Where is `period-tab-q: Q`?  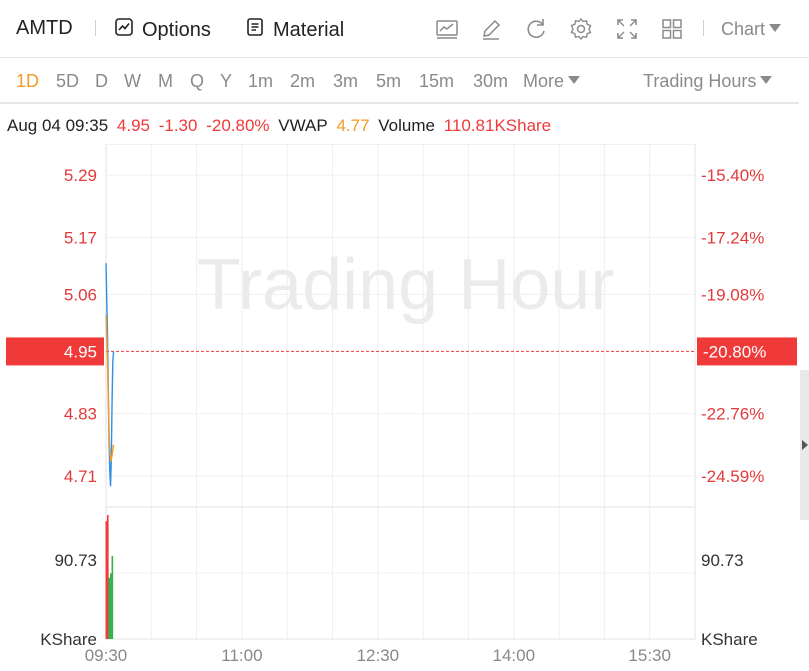
period-tab-q: Q is located at coordinates (197, 81).